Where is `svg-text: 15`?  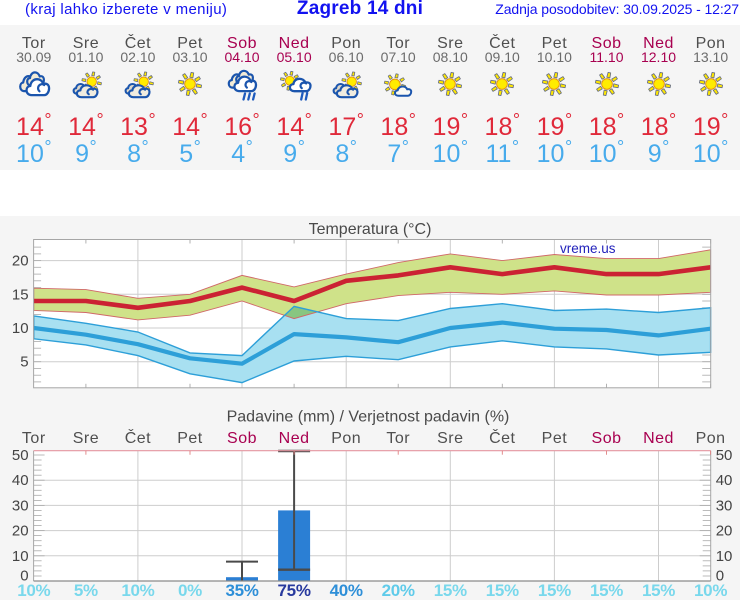 svg-text: 15 is located at coordinates (20, 294).